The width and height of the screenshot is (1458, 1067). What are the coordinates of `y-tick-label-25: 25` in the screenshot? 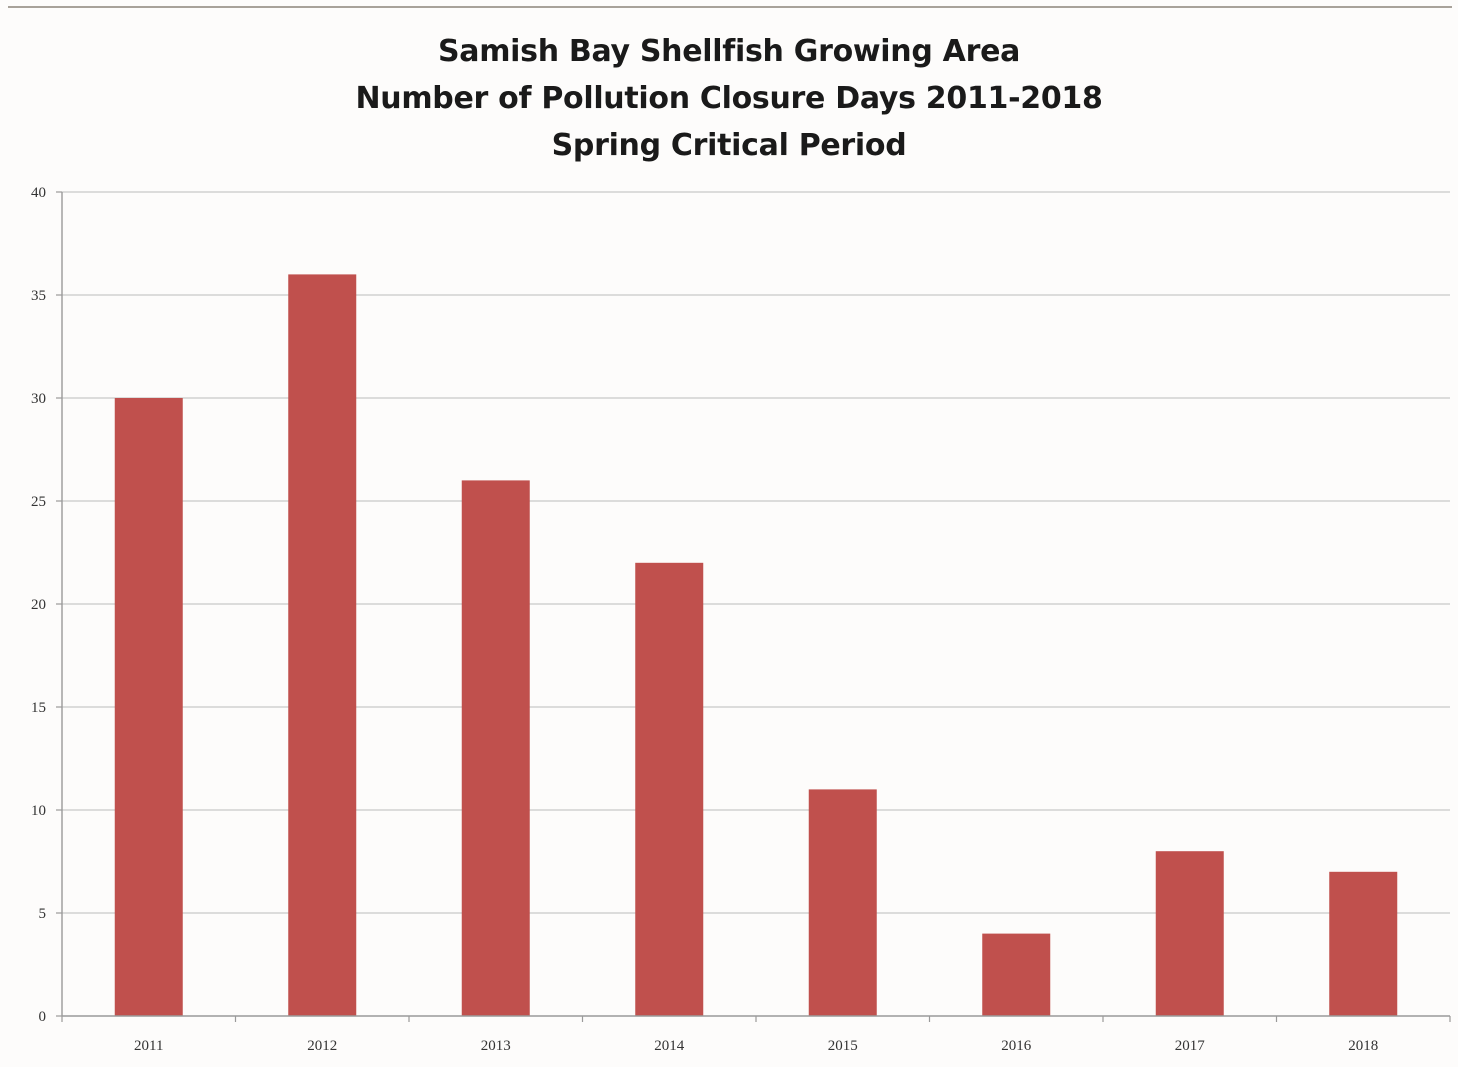 It's located at (38, 502).